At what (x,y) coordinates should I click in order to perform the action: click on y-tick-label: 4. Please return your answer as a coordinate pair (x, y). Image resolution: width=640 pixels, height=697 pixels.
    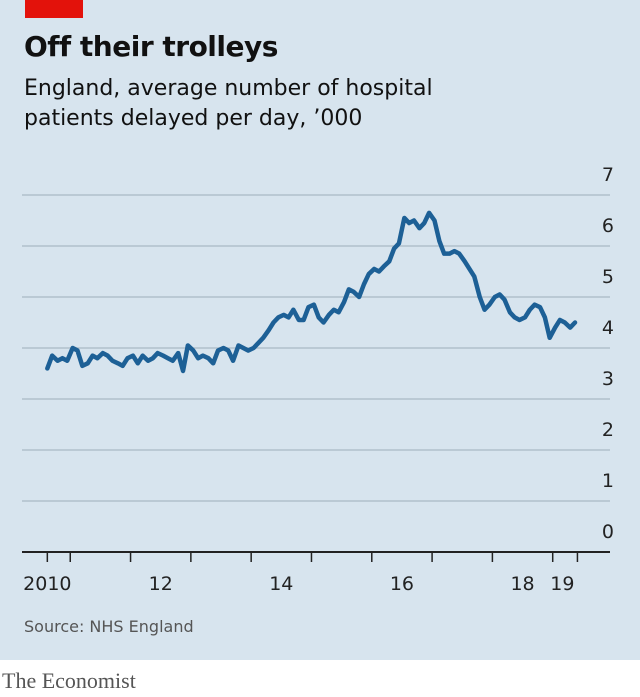
    Looking at the image, I should click on (608, 328).